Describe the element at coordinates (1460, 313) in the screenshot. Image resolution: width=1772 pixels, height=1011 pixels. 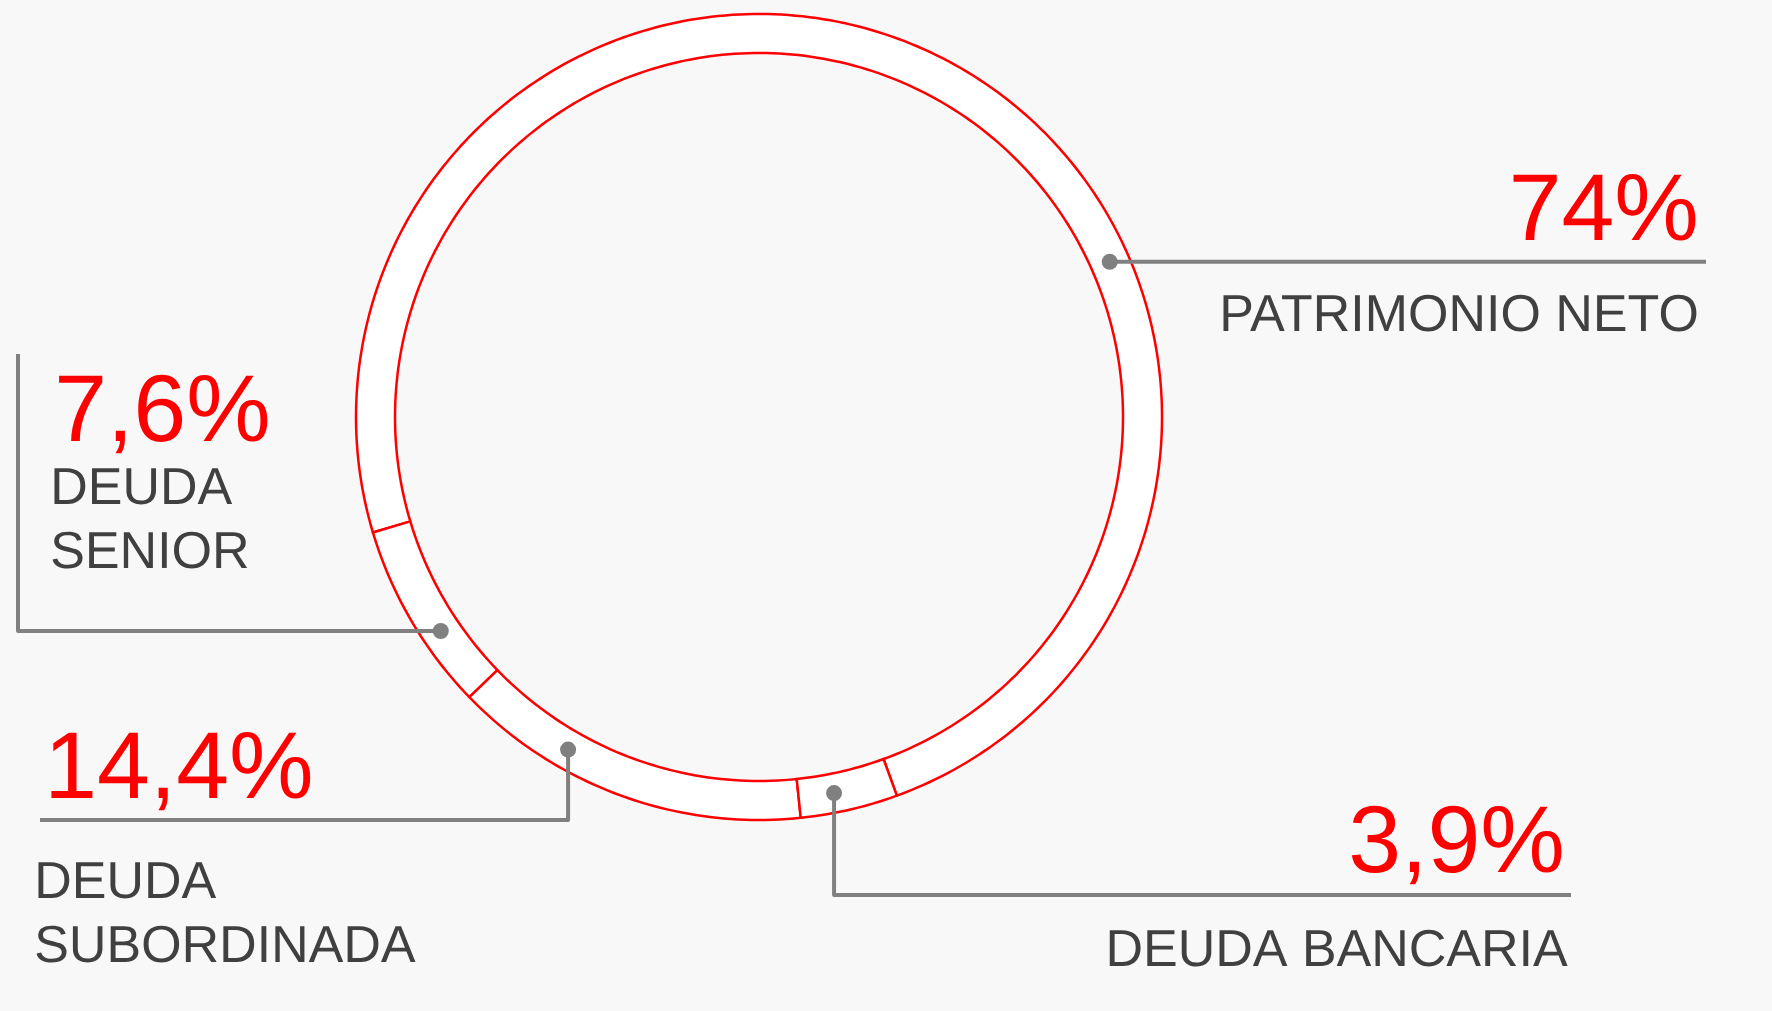
I see `slice-label: PATRIMONIO NETO` at that location.